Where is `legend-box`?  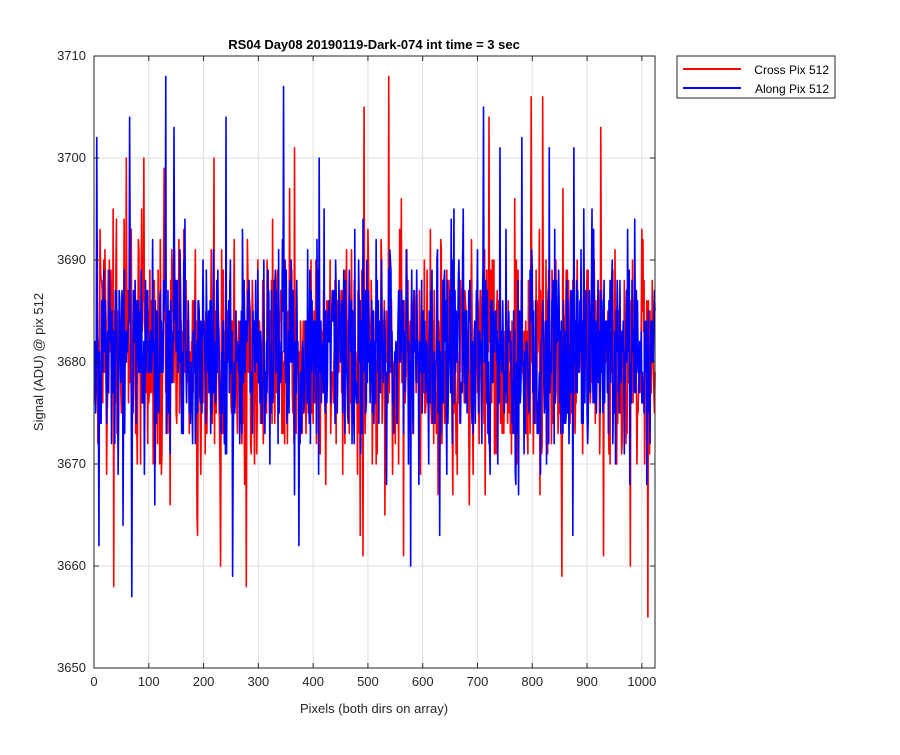 legend-box is located at coordinates (756, 77).